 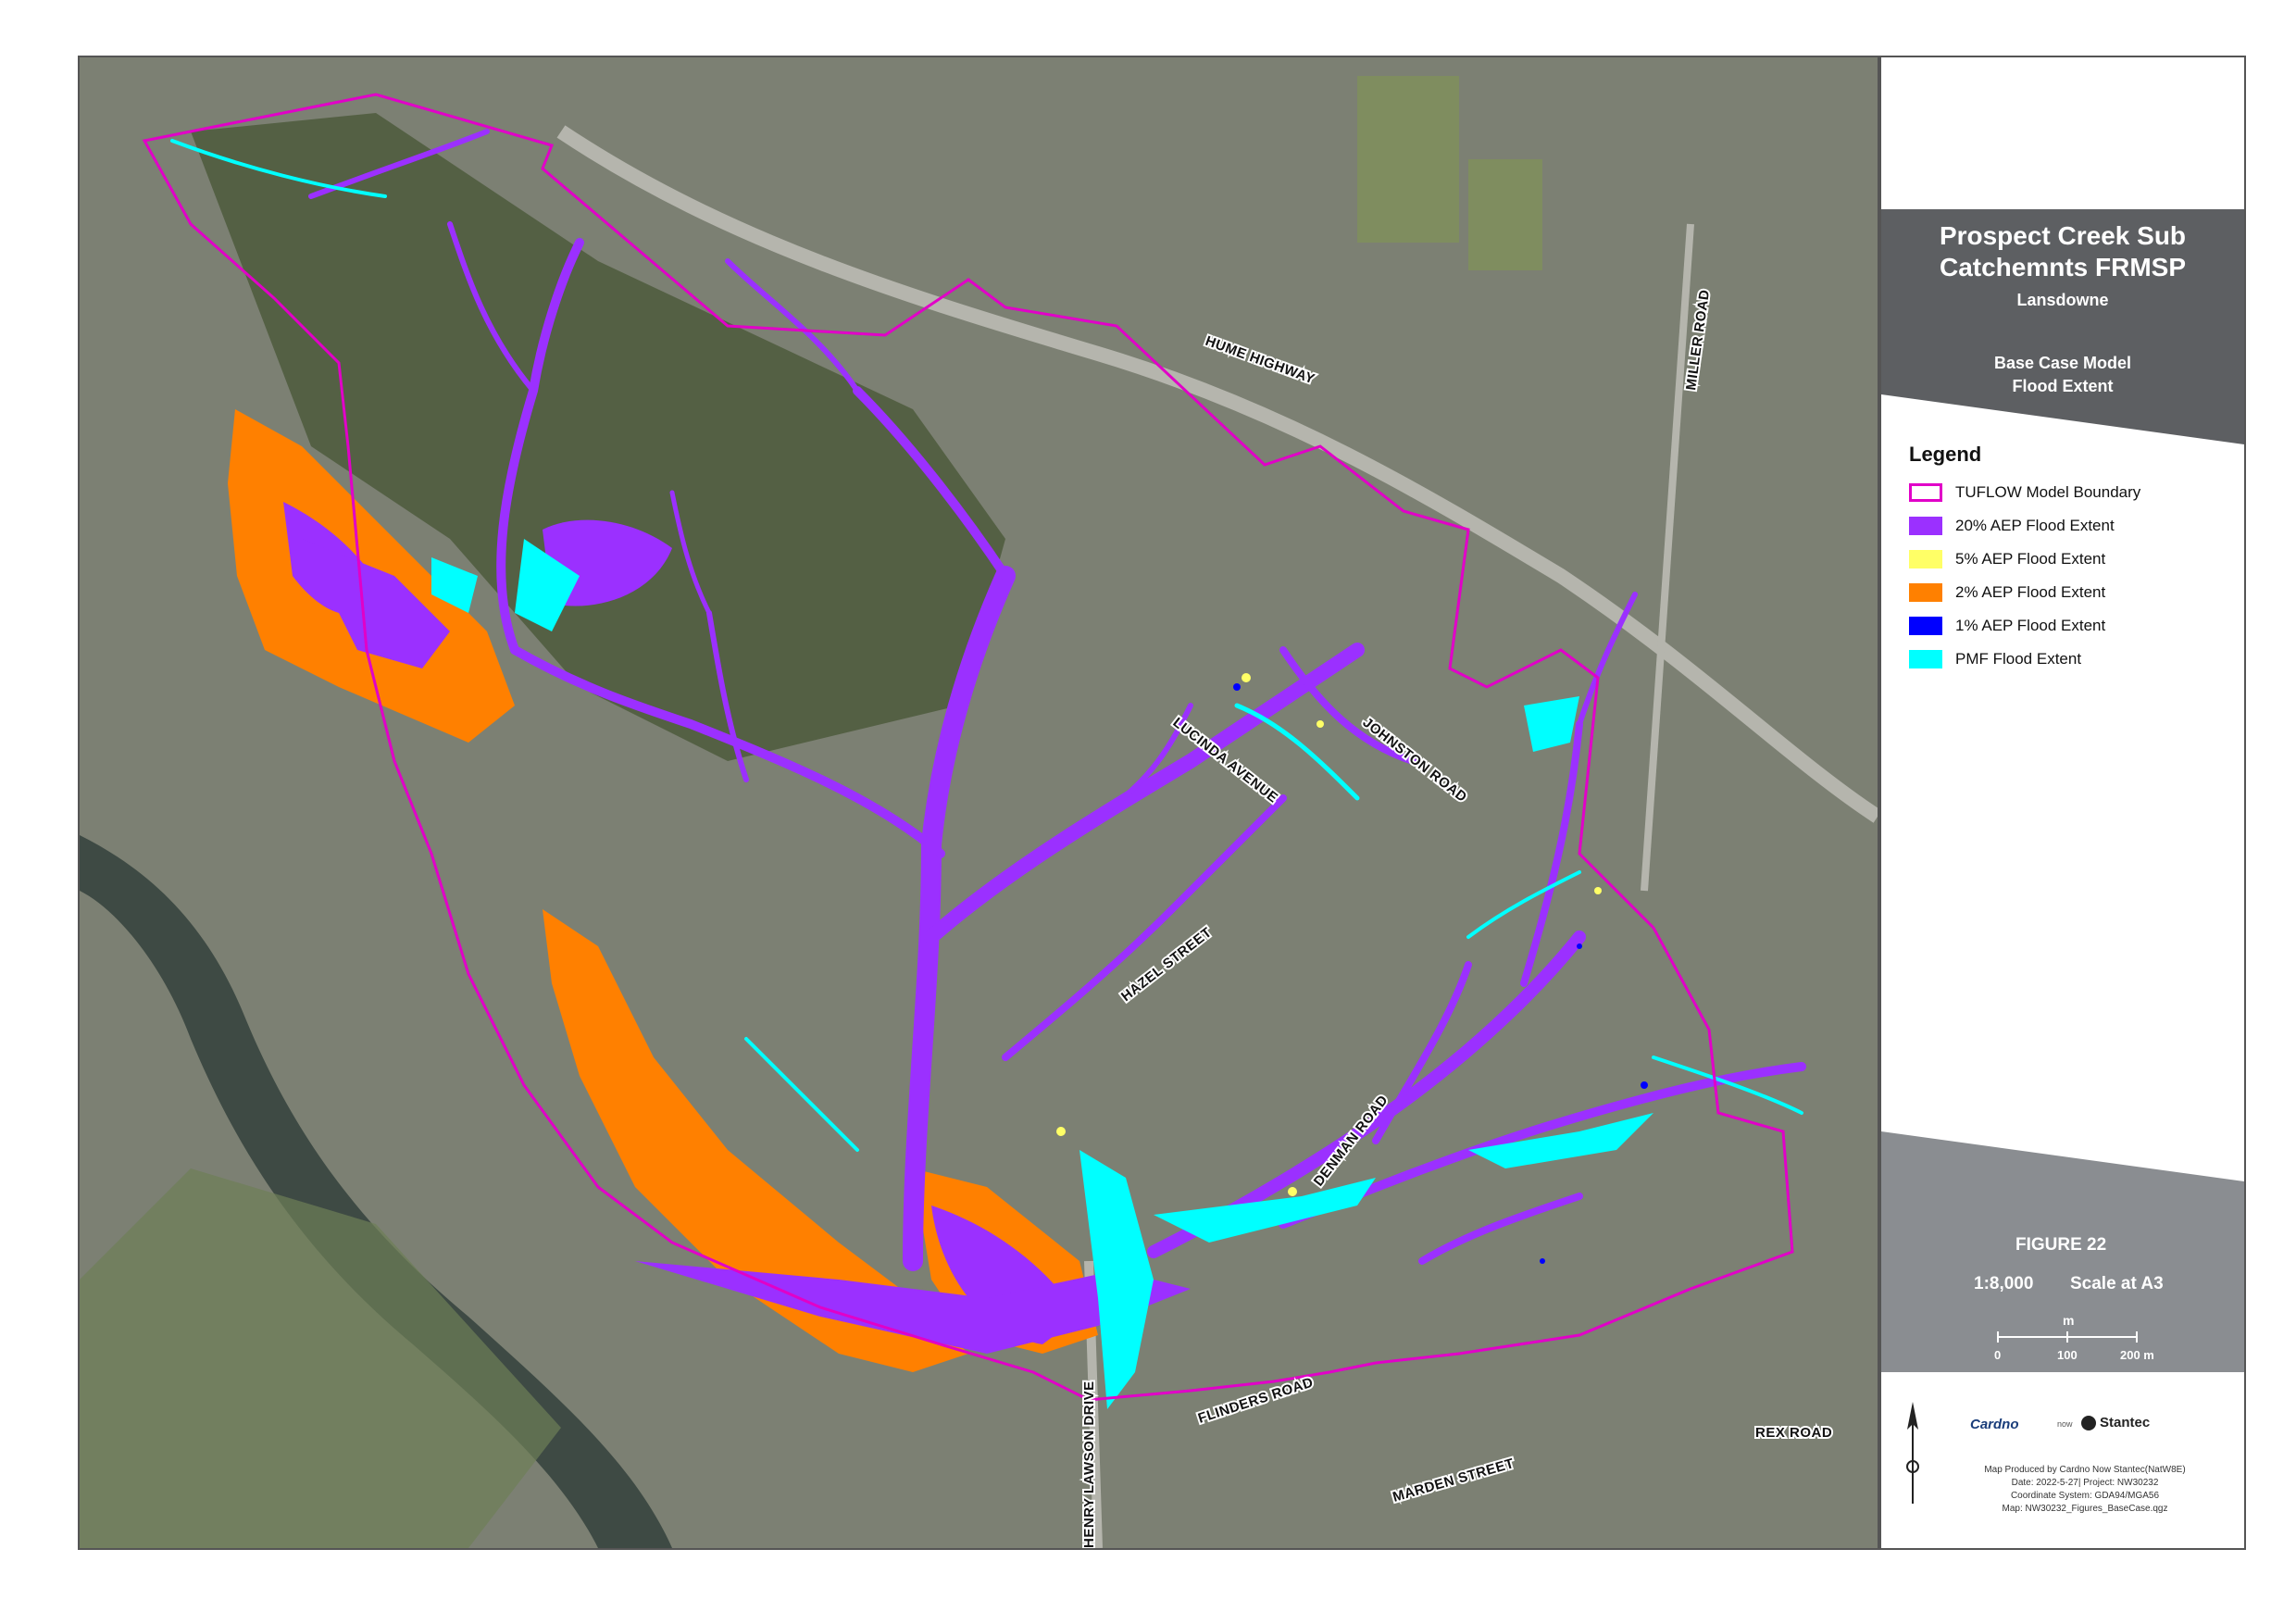 What do you see at coordinates (320, 1358) in the screenshot?
I see `golf-course` at bounding box center [320, 1358].